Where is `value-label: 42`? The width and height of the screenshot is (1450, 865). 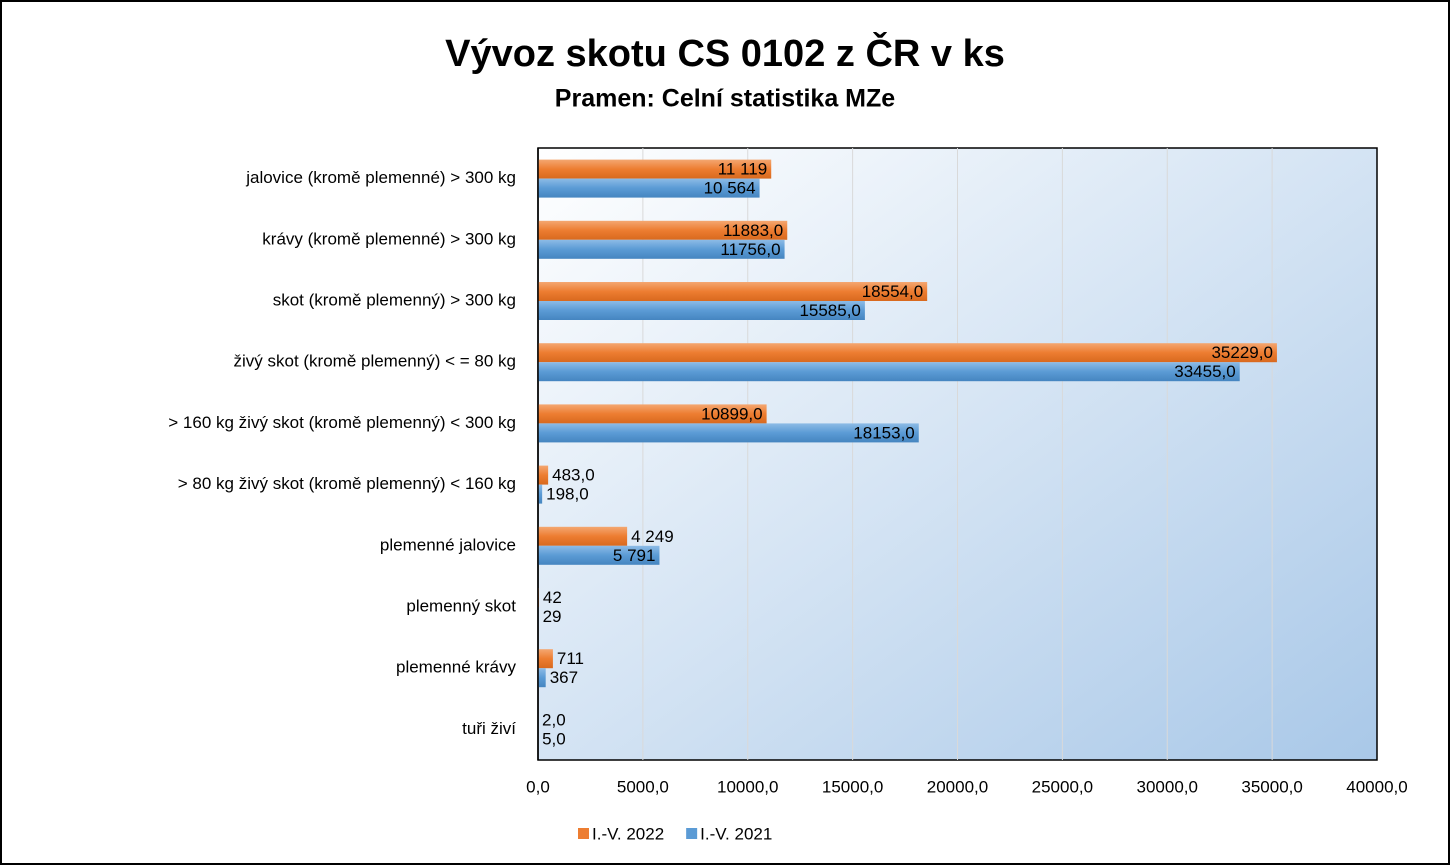 value-label: 42 is located at coordinates (552, 597).